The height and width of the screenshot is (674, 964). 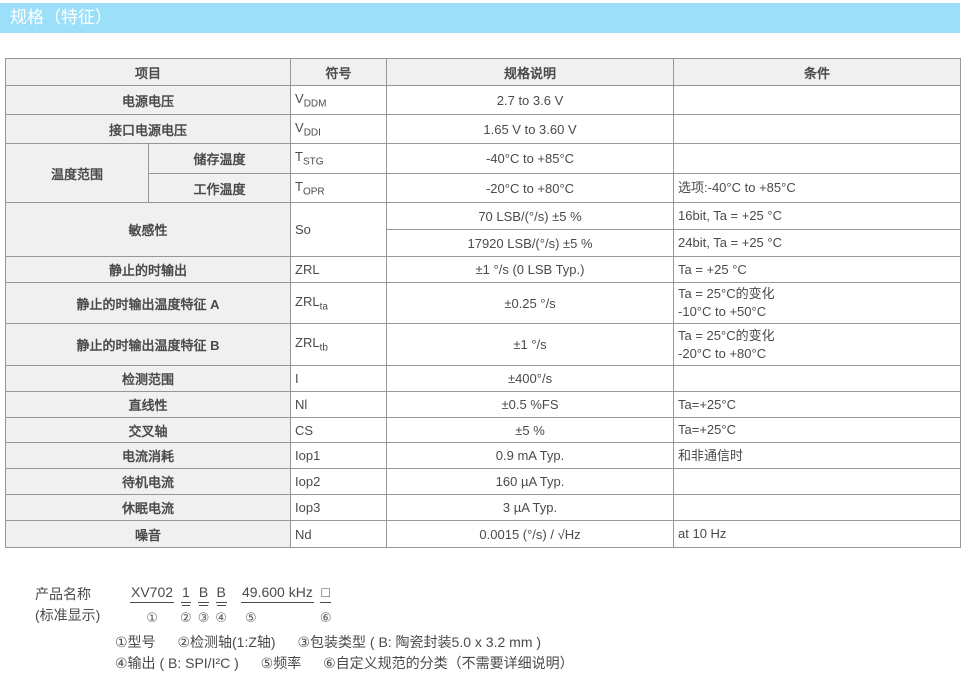 I want to click on product-name-label-line1: 产品名称, so click(x=63, y=594).